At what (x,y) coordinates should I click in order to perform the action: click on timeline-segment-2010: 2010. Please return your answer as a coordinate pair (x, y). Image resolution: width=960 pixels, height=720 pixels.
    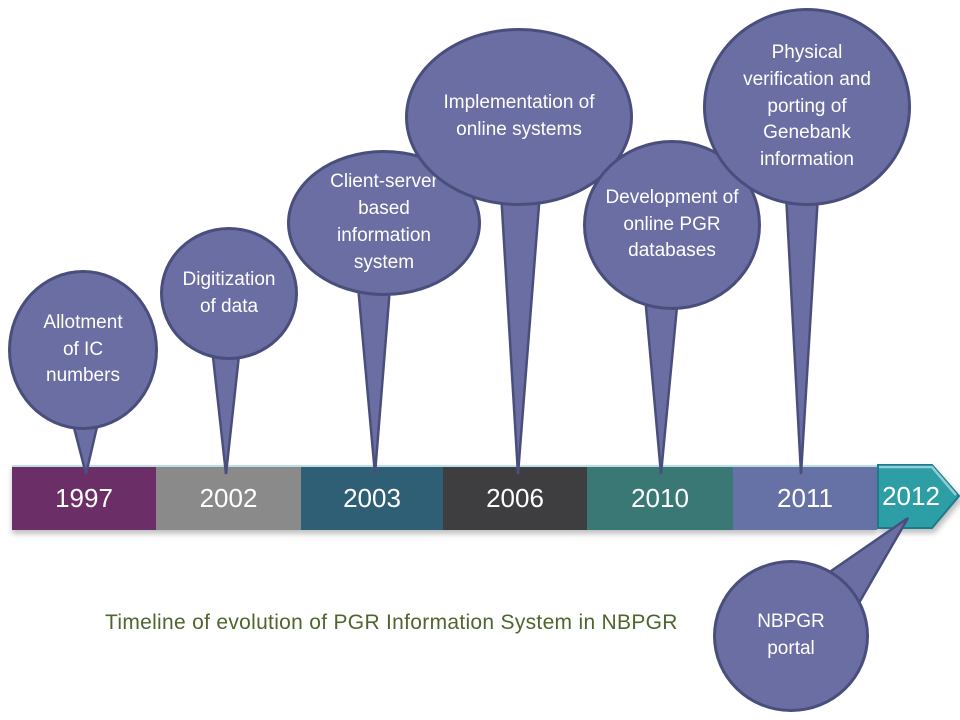
    Looking at the image, I should click on (660, 498).